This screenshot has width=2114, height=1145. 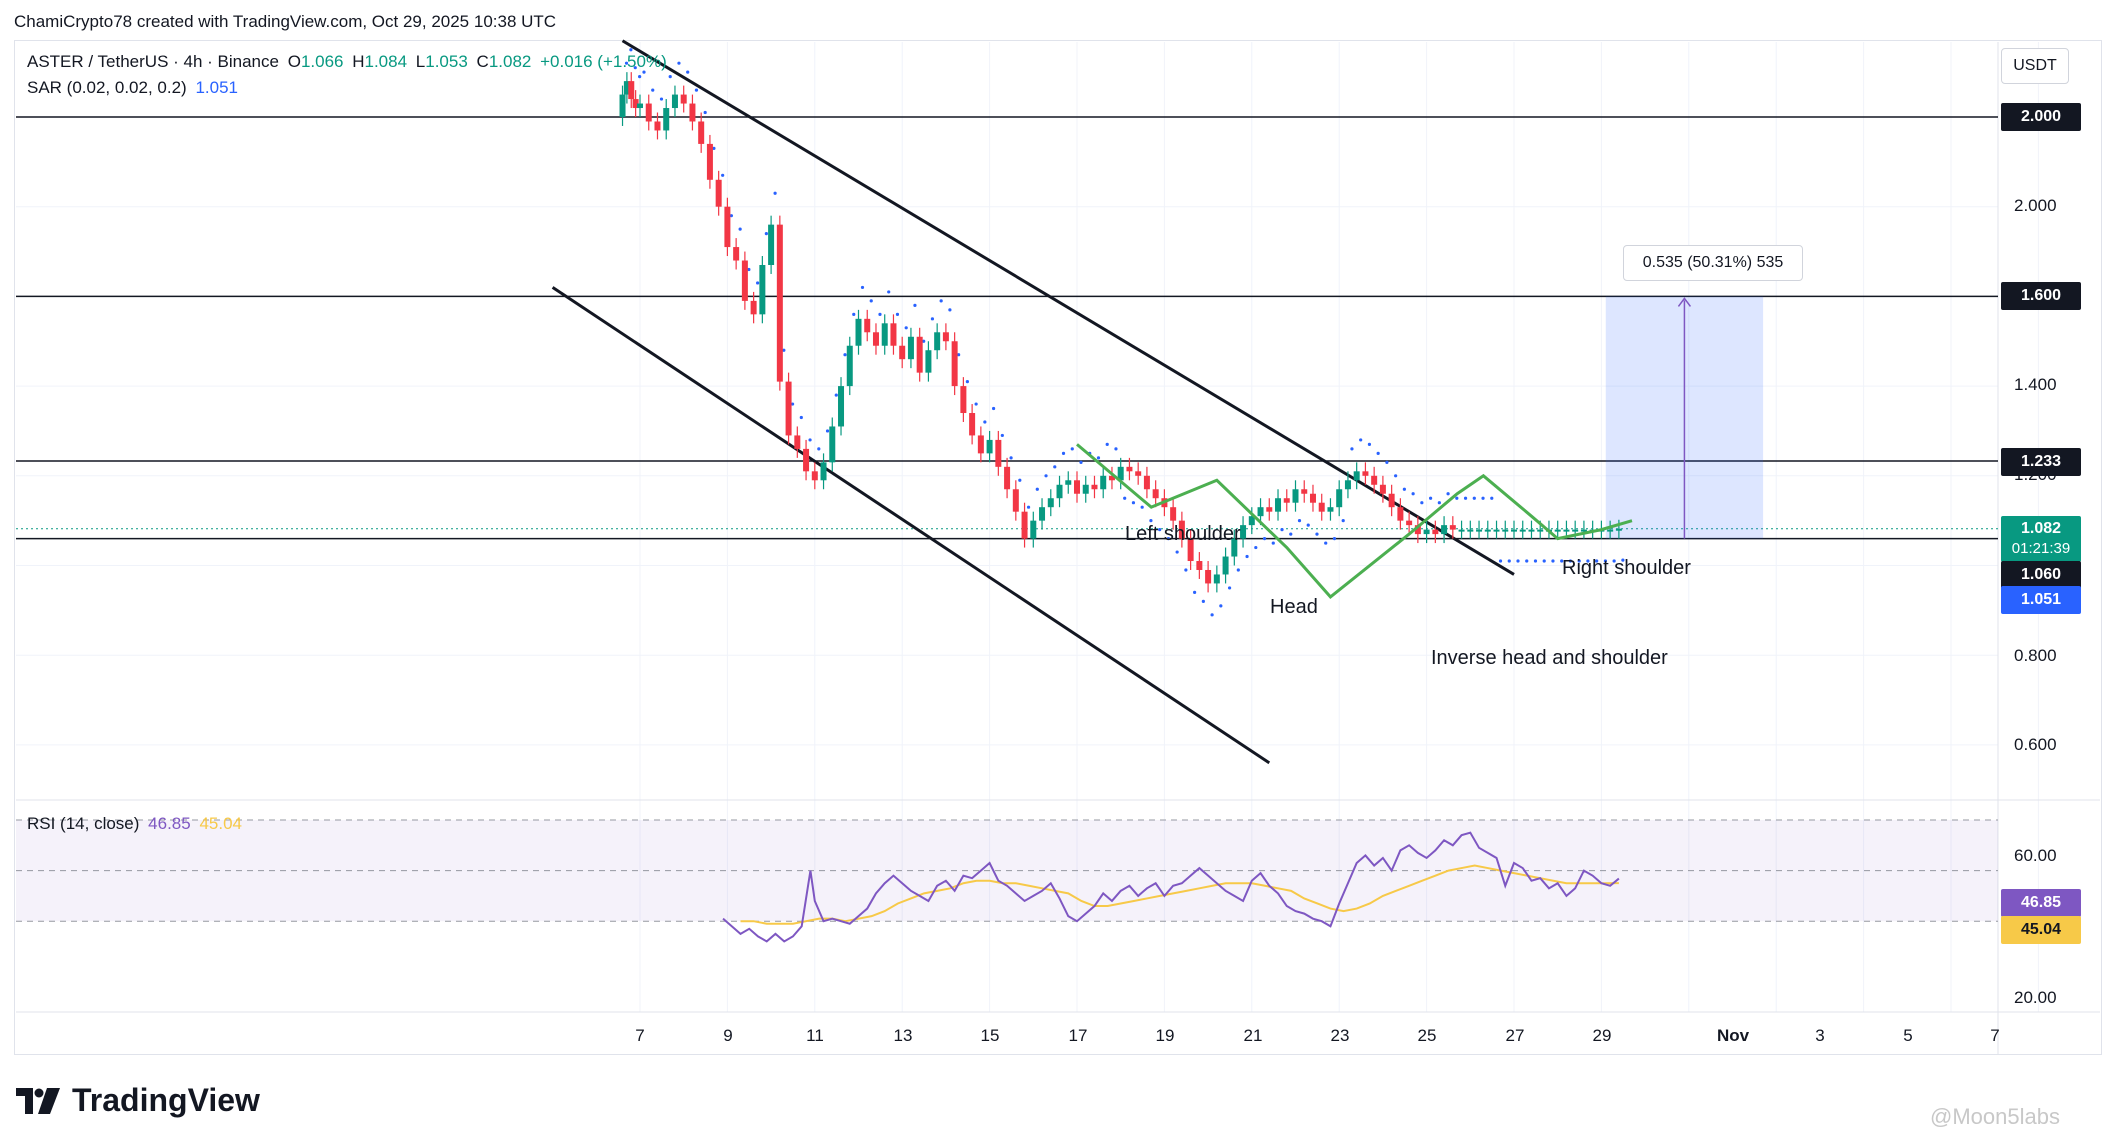 What do you see at coordinates (1253, 1035) in the screenshot?
I see `x-tick-label: 21` at bounding box center [1253, 1035].